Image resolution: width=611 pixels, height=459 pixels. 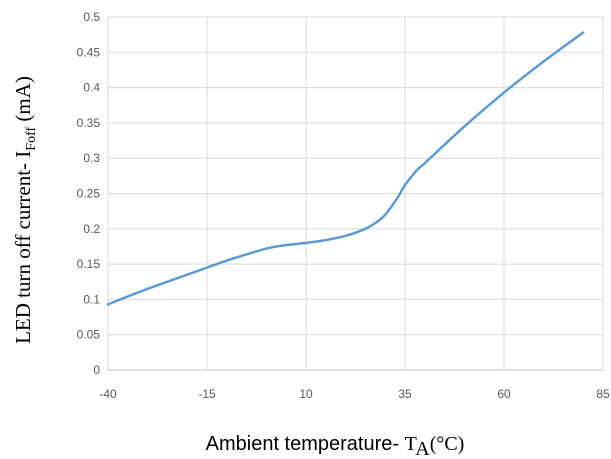 I want to click on x-tick-label: 60, so click(x=504, y=394).